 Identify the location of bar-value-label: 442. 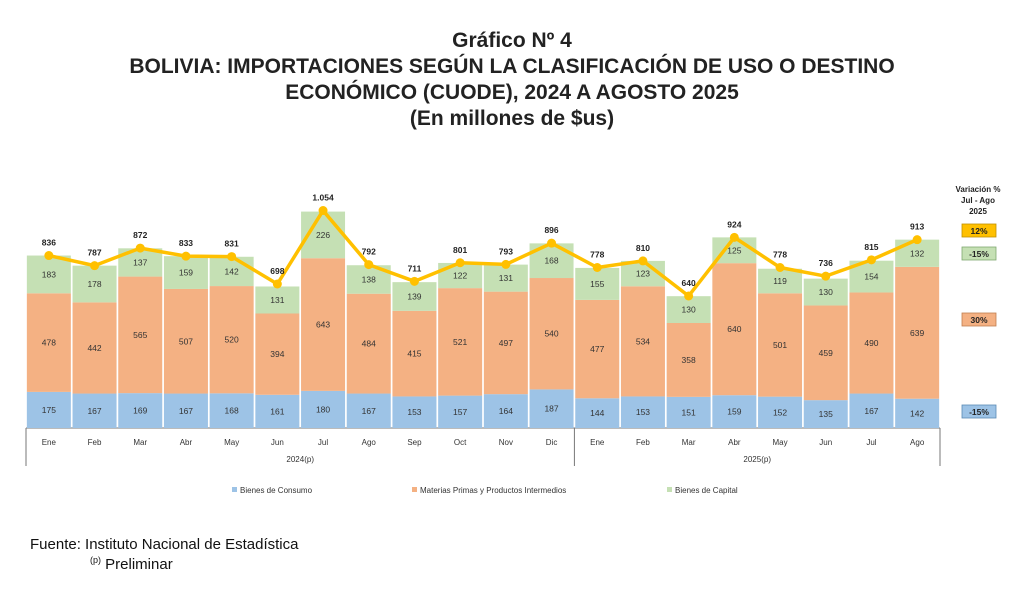
(94, 348).